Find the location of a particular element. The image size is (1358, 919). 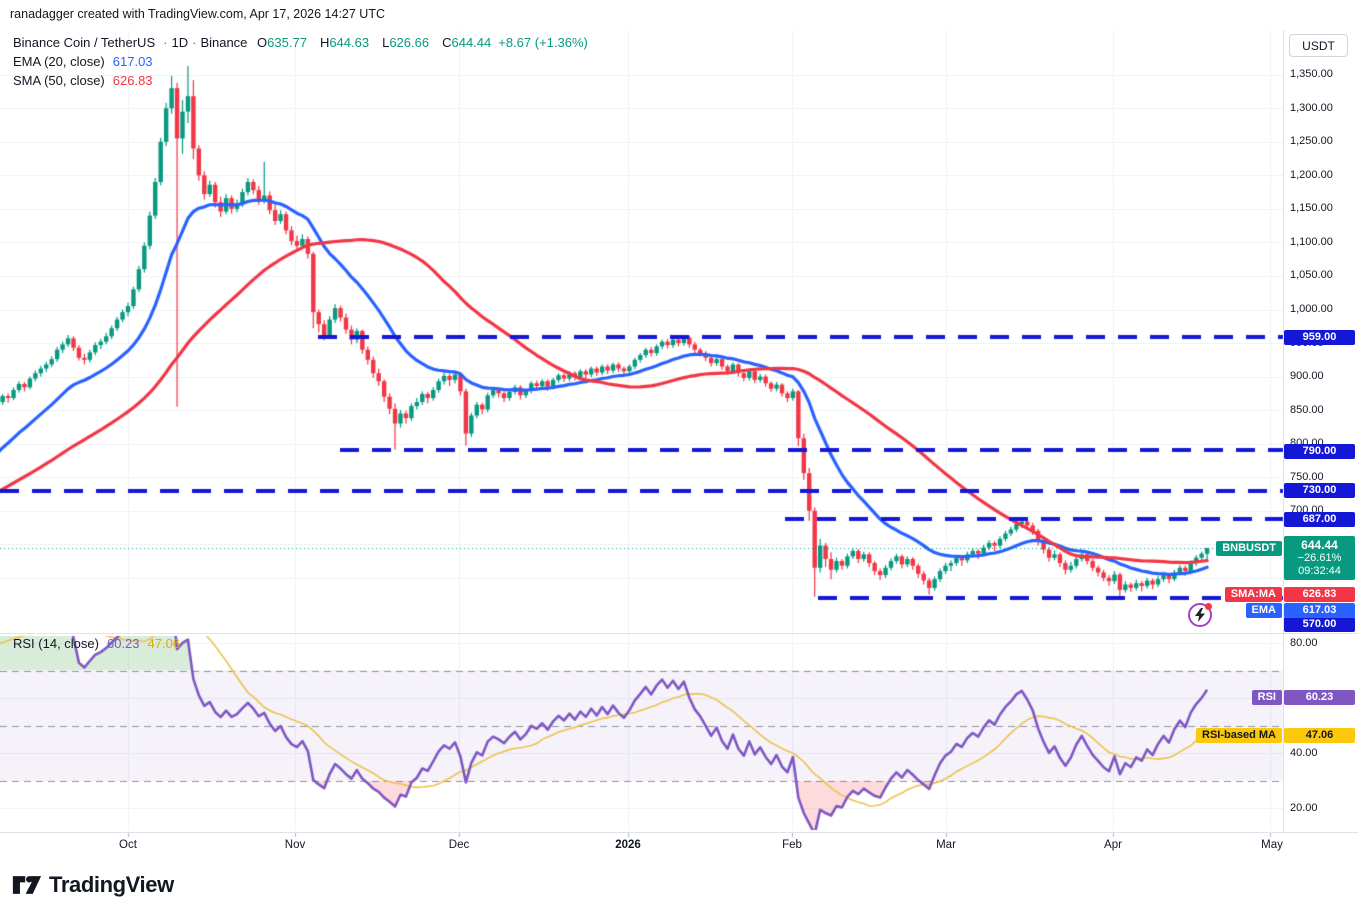

last-price-value: 644.44 is located at coordinates (1319, 545).